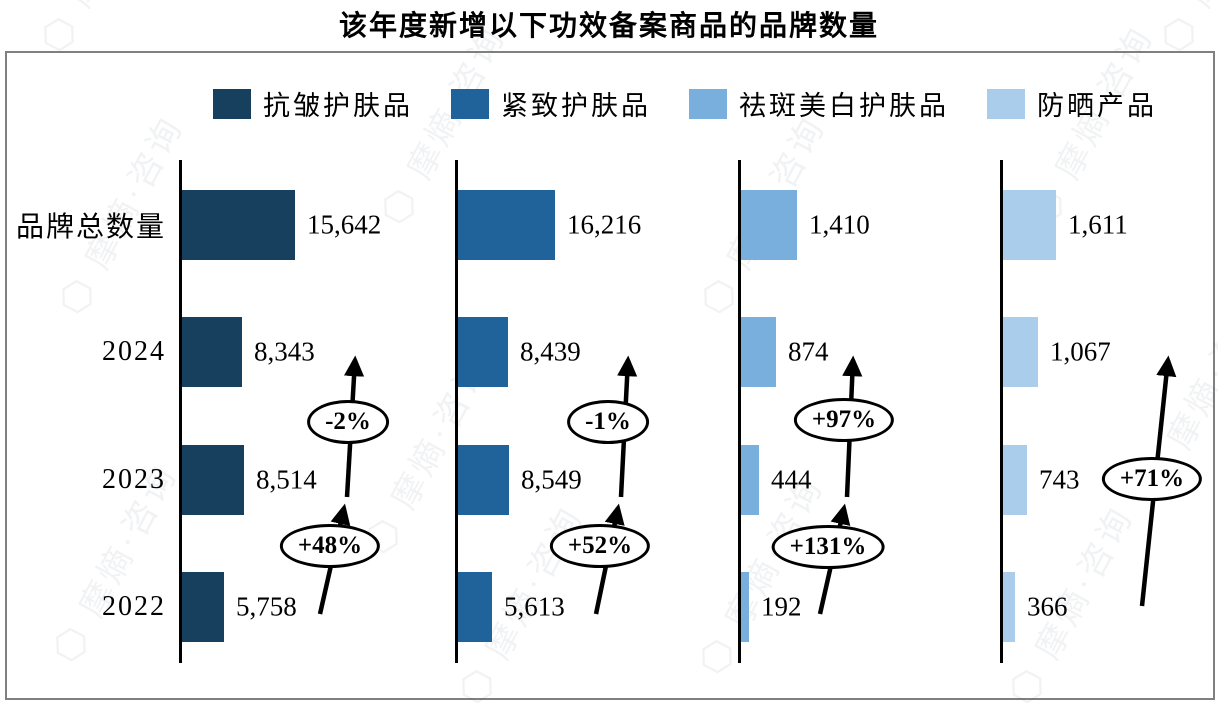  Describe the element at coordinates (330, 546) in the screenshot. I see `growth-badge: +48%` at that location.